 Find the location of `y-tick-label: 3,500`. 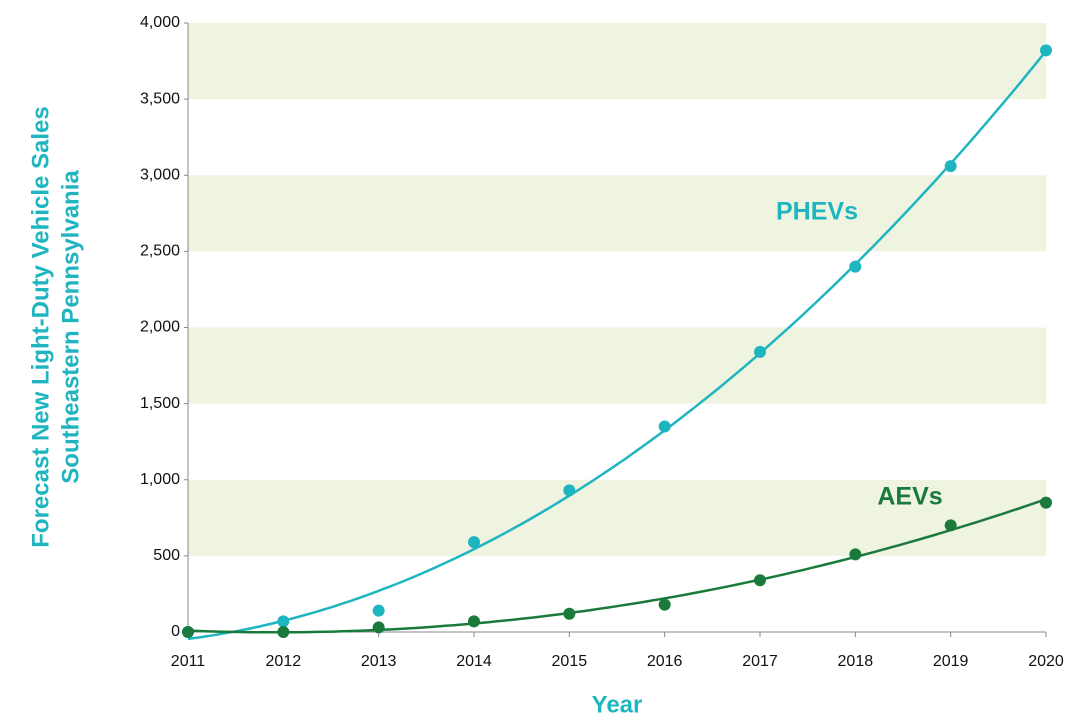

y-tick-label: 3,500 is located at coordinates (160, 98).